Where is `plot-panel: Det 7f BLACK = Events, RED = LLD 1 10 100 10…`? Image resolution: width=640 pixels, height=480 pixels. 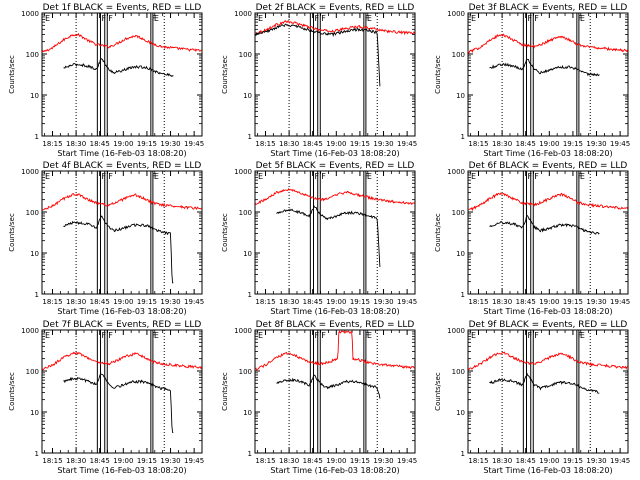 plot-panel: Det 7f BLACK = Events, RED = LLD 1 10 100 10… is located at coordinates (106, 397).